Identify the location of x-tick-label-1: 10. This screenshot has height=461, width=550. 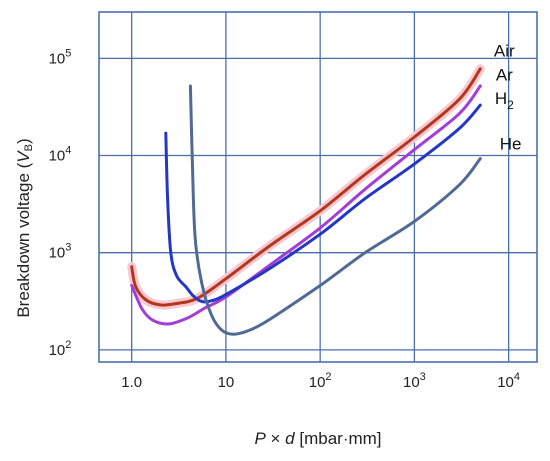
(226, 382).